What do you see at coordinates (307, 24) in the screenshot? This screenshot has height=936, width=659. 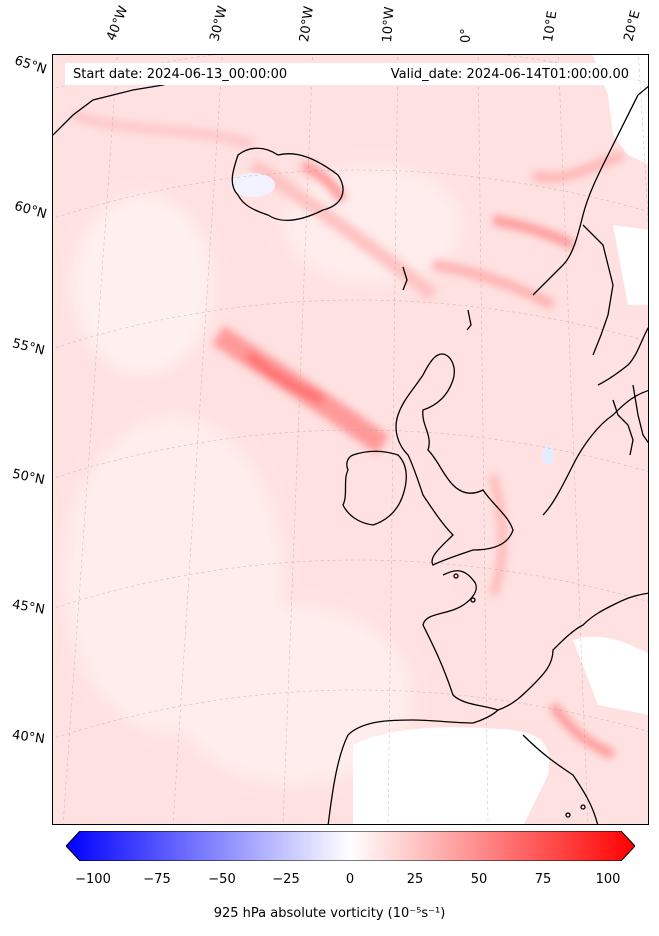 I see `lon-label-20w: 20°W` at bounding box center [307, 24].